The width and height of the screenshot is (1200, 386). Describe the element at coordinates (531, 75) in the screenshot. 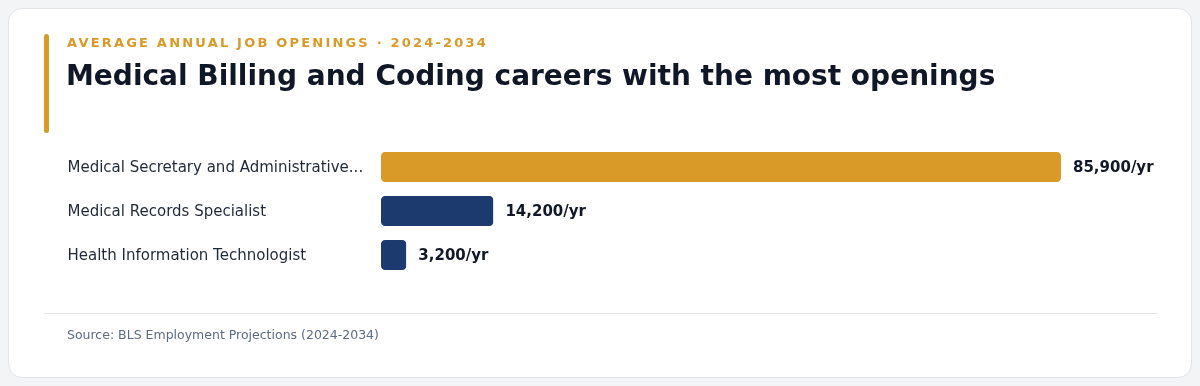

I see `chart-title: Medical Billing and Coding careers with the most openings` at that location.